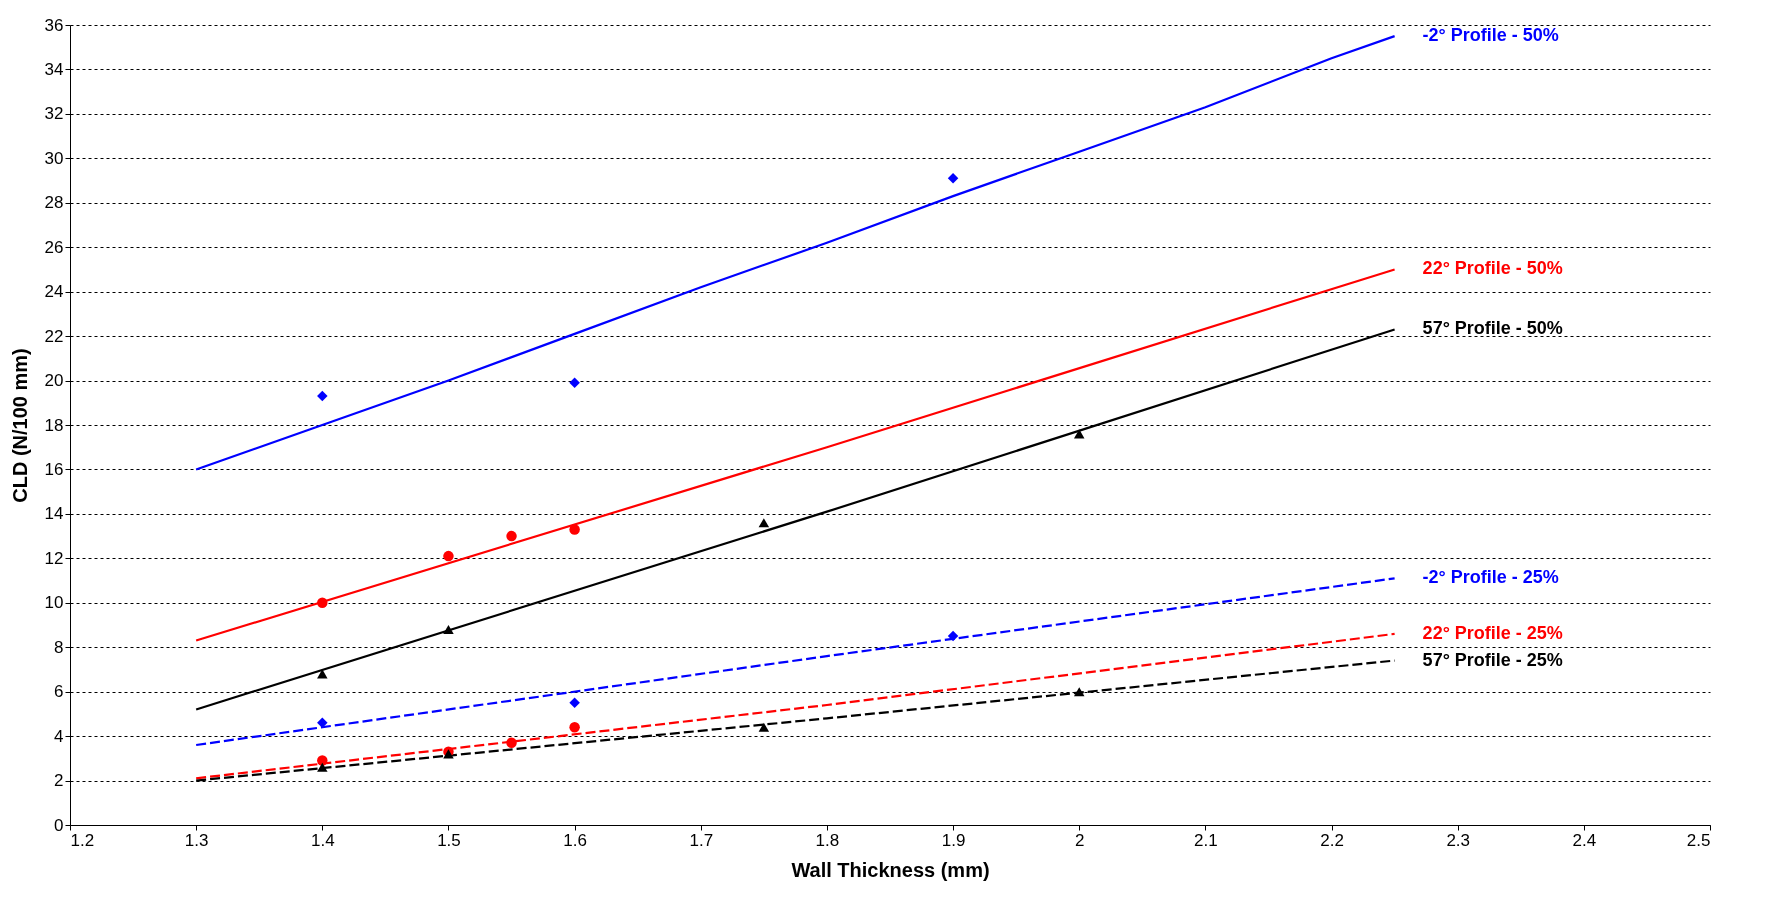 This screenshot has height=915, width=1774. What do you see at coordinates (449, 840) in the screenshot?
I see `x-tick-label: 1.5` at bounding box center [449, 840].